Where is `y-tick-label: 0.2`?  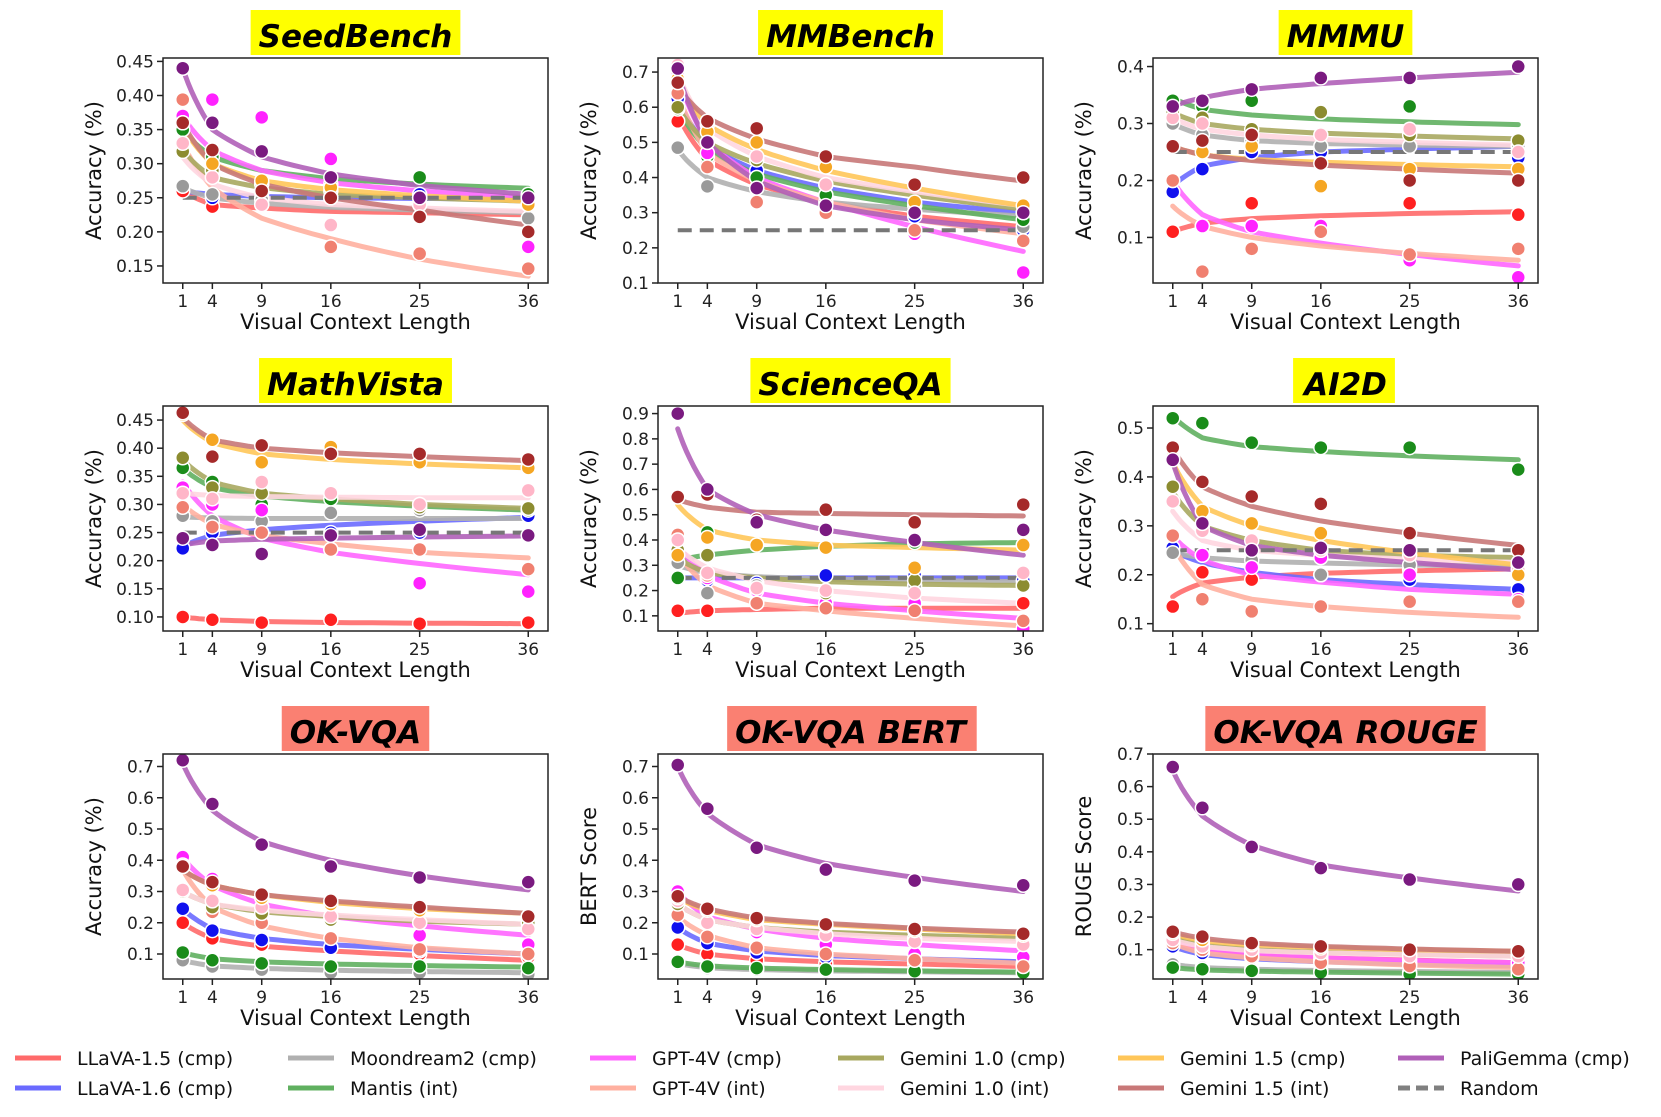
y-tick-label: 0.2 is located at coordinates (1130, 918).